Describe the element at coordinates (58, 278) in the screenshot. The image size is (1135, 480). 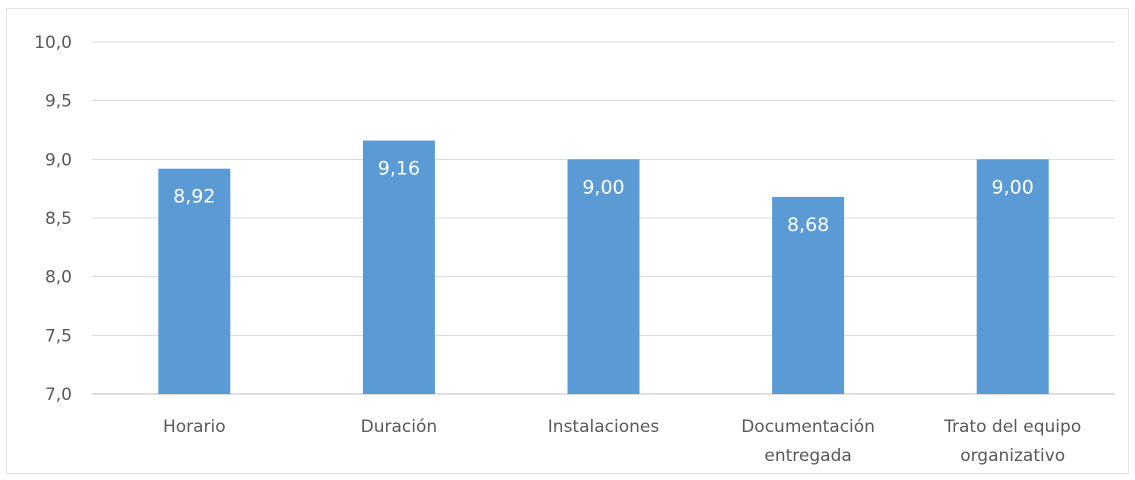
I see `y-tick-label: 8,0` at that location.